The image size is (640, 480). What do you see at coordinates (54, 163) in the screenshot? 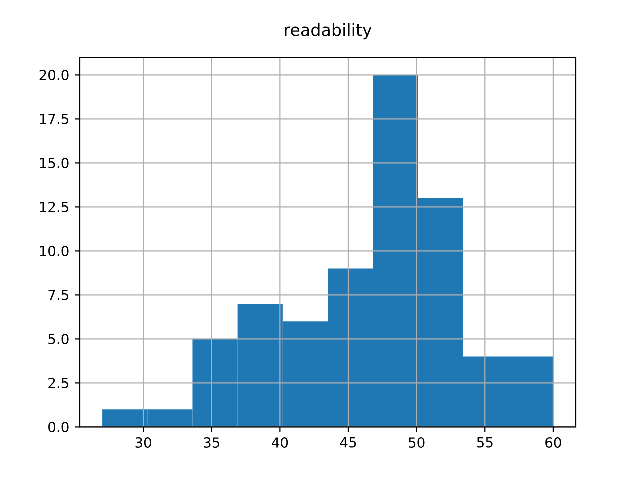
I see `y-tick-label: 15.0` at bounding box center [54, 163].